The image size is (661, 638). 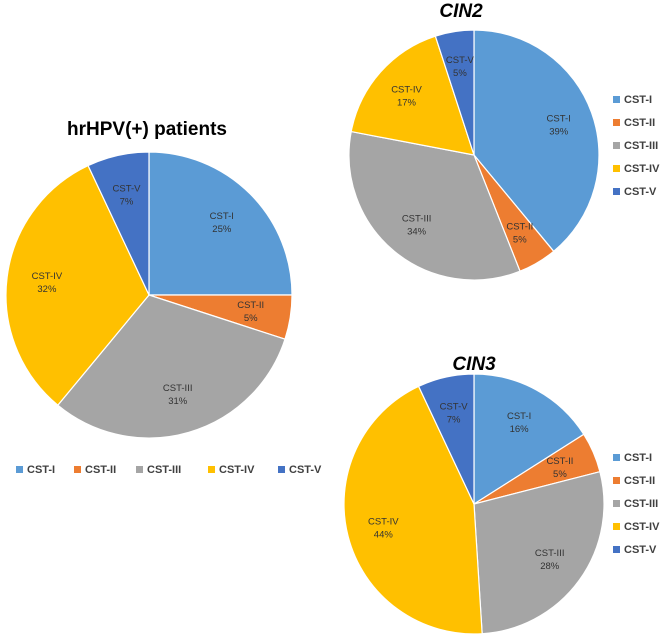 I want to click on slice-value-label: 44%, so click(x=384, y=534).